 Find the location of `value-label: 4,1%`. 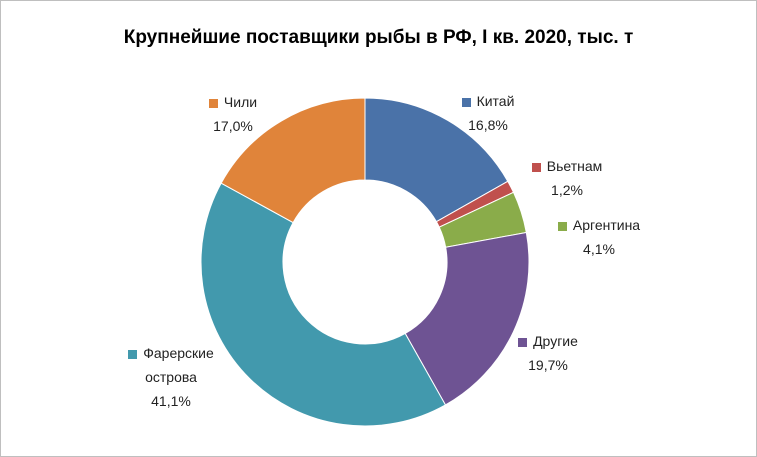

value-label: 4,1% is located at coordinates (599, 249).